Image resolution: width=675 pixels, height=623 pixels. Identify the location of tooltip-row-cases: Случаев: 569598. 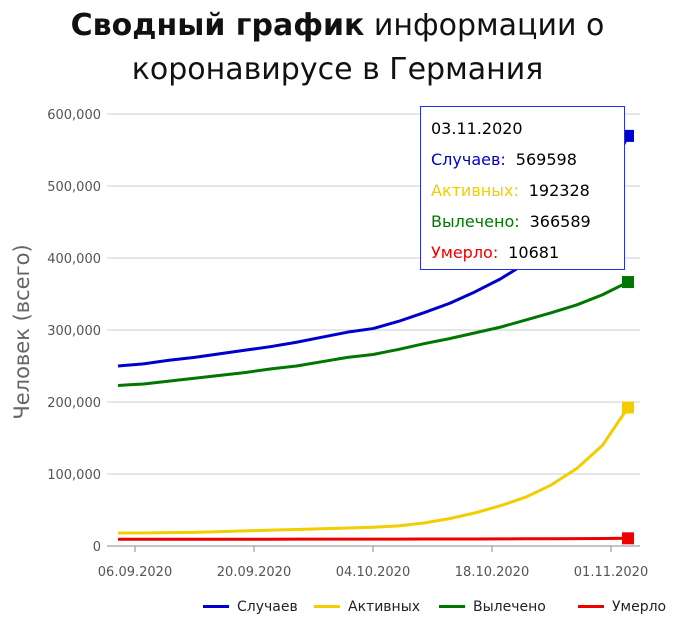
(527, 165).